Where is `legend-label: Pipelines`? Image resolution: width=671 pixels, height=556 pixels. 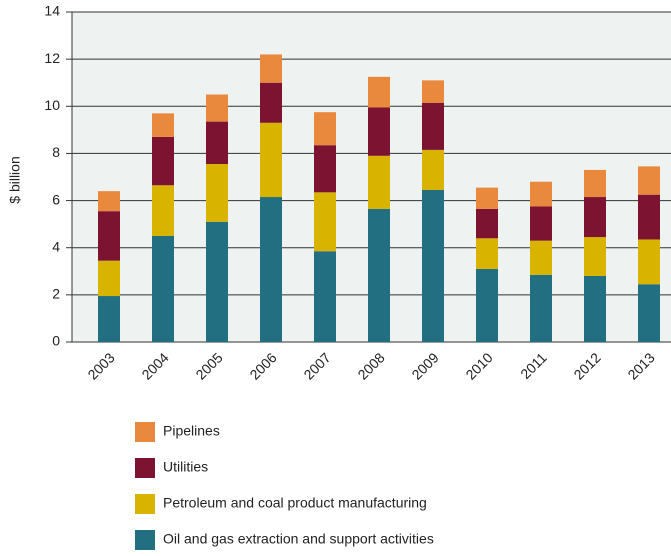
legend-label: Pipelines is located at coordinates (191, 431).